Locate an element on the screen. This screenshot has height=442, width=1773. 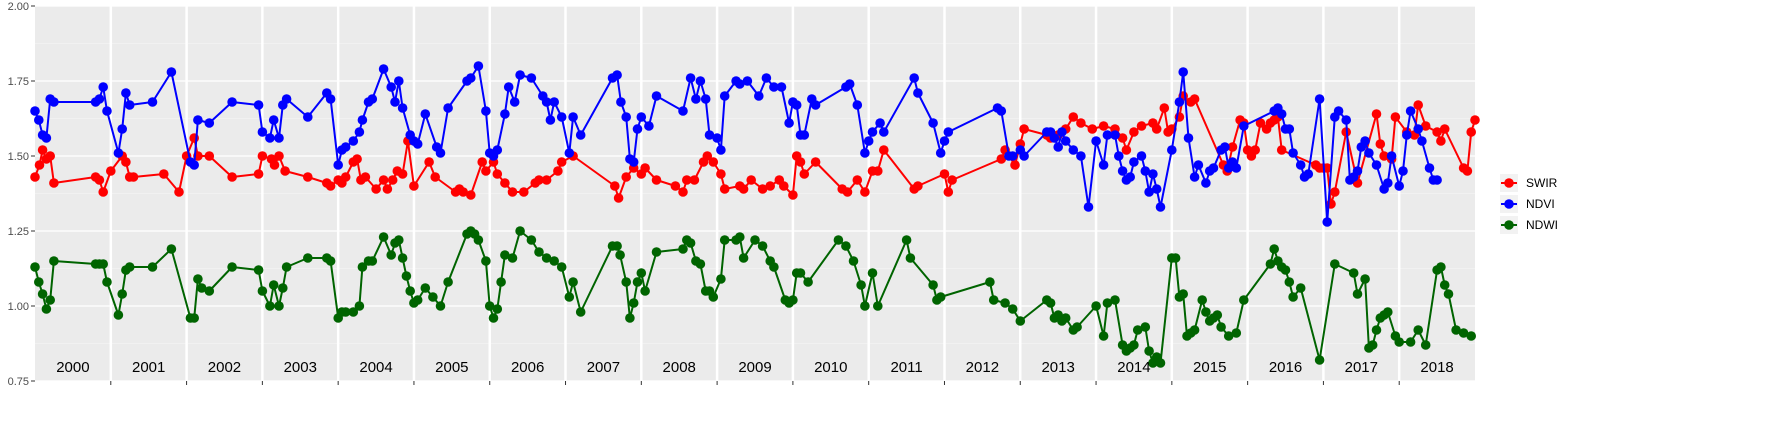
year-label: 2003 is located at coordinates (300, 367).